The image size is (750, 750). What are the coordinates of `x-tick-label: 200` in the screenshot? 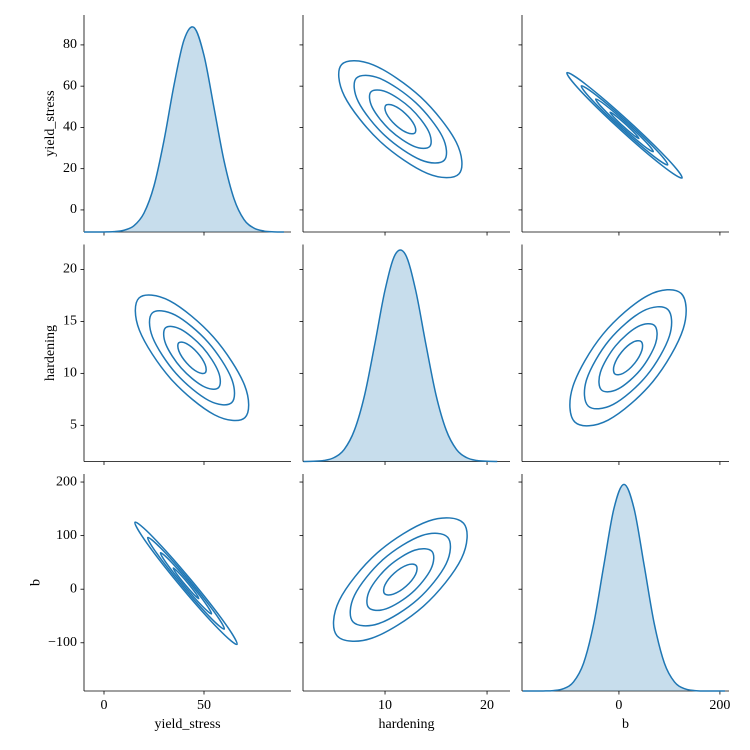 It's located at (719, 705).